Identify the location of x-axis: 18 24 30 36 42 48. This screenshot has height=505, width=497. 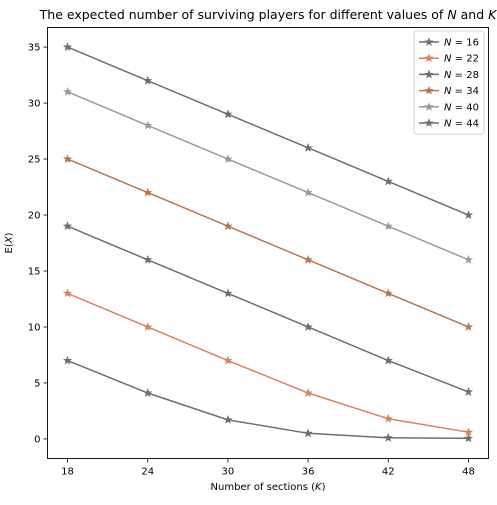
(268, 468).